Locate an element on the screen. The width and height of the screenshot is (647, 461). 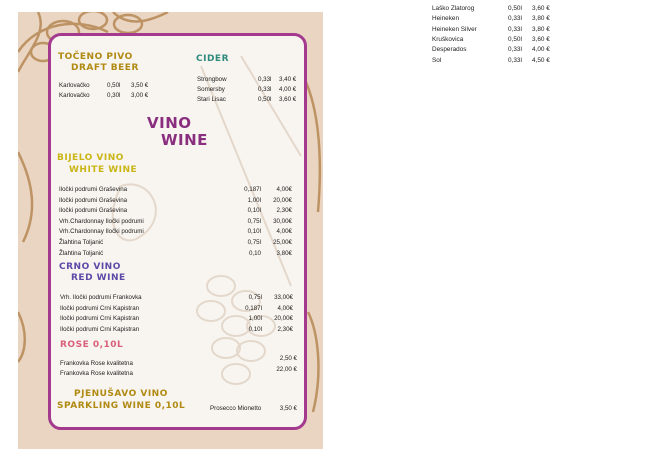
item-volume: 0,30l is located at coordinates (114, 95).